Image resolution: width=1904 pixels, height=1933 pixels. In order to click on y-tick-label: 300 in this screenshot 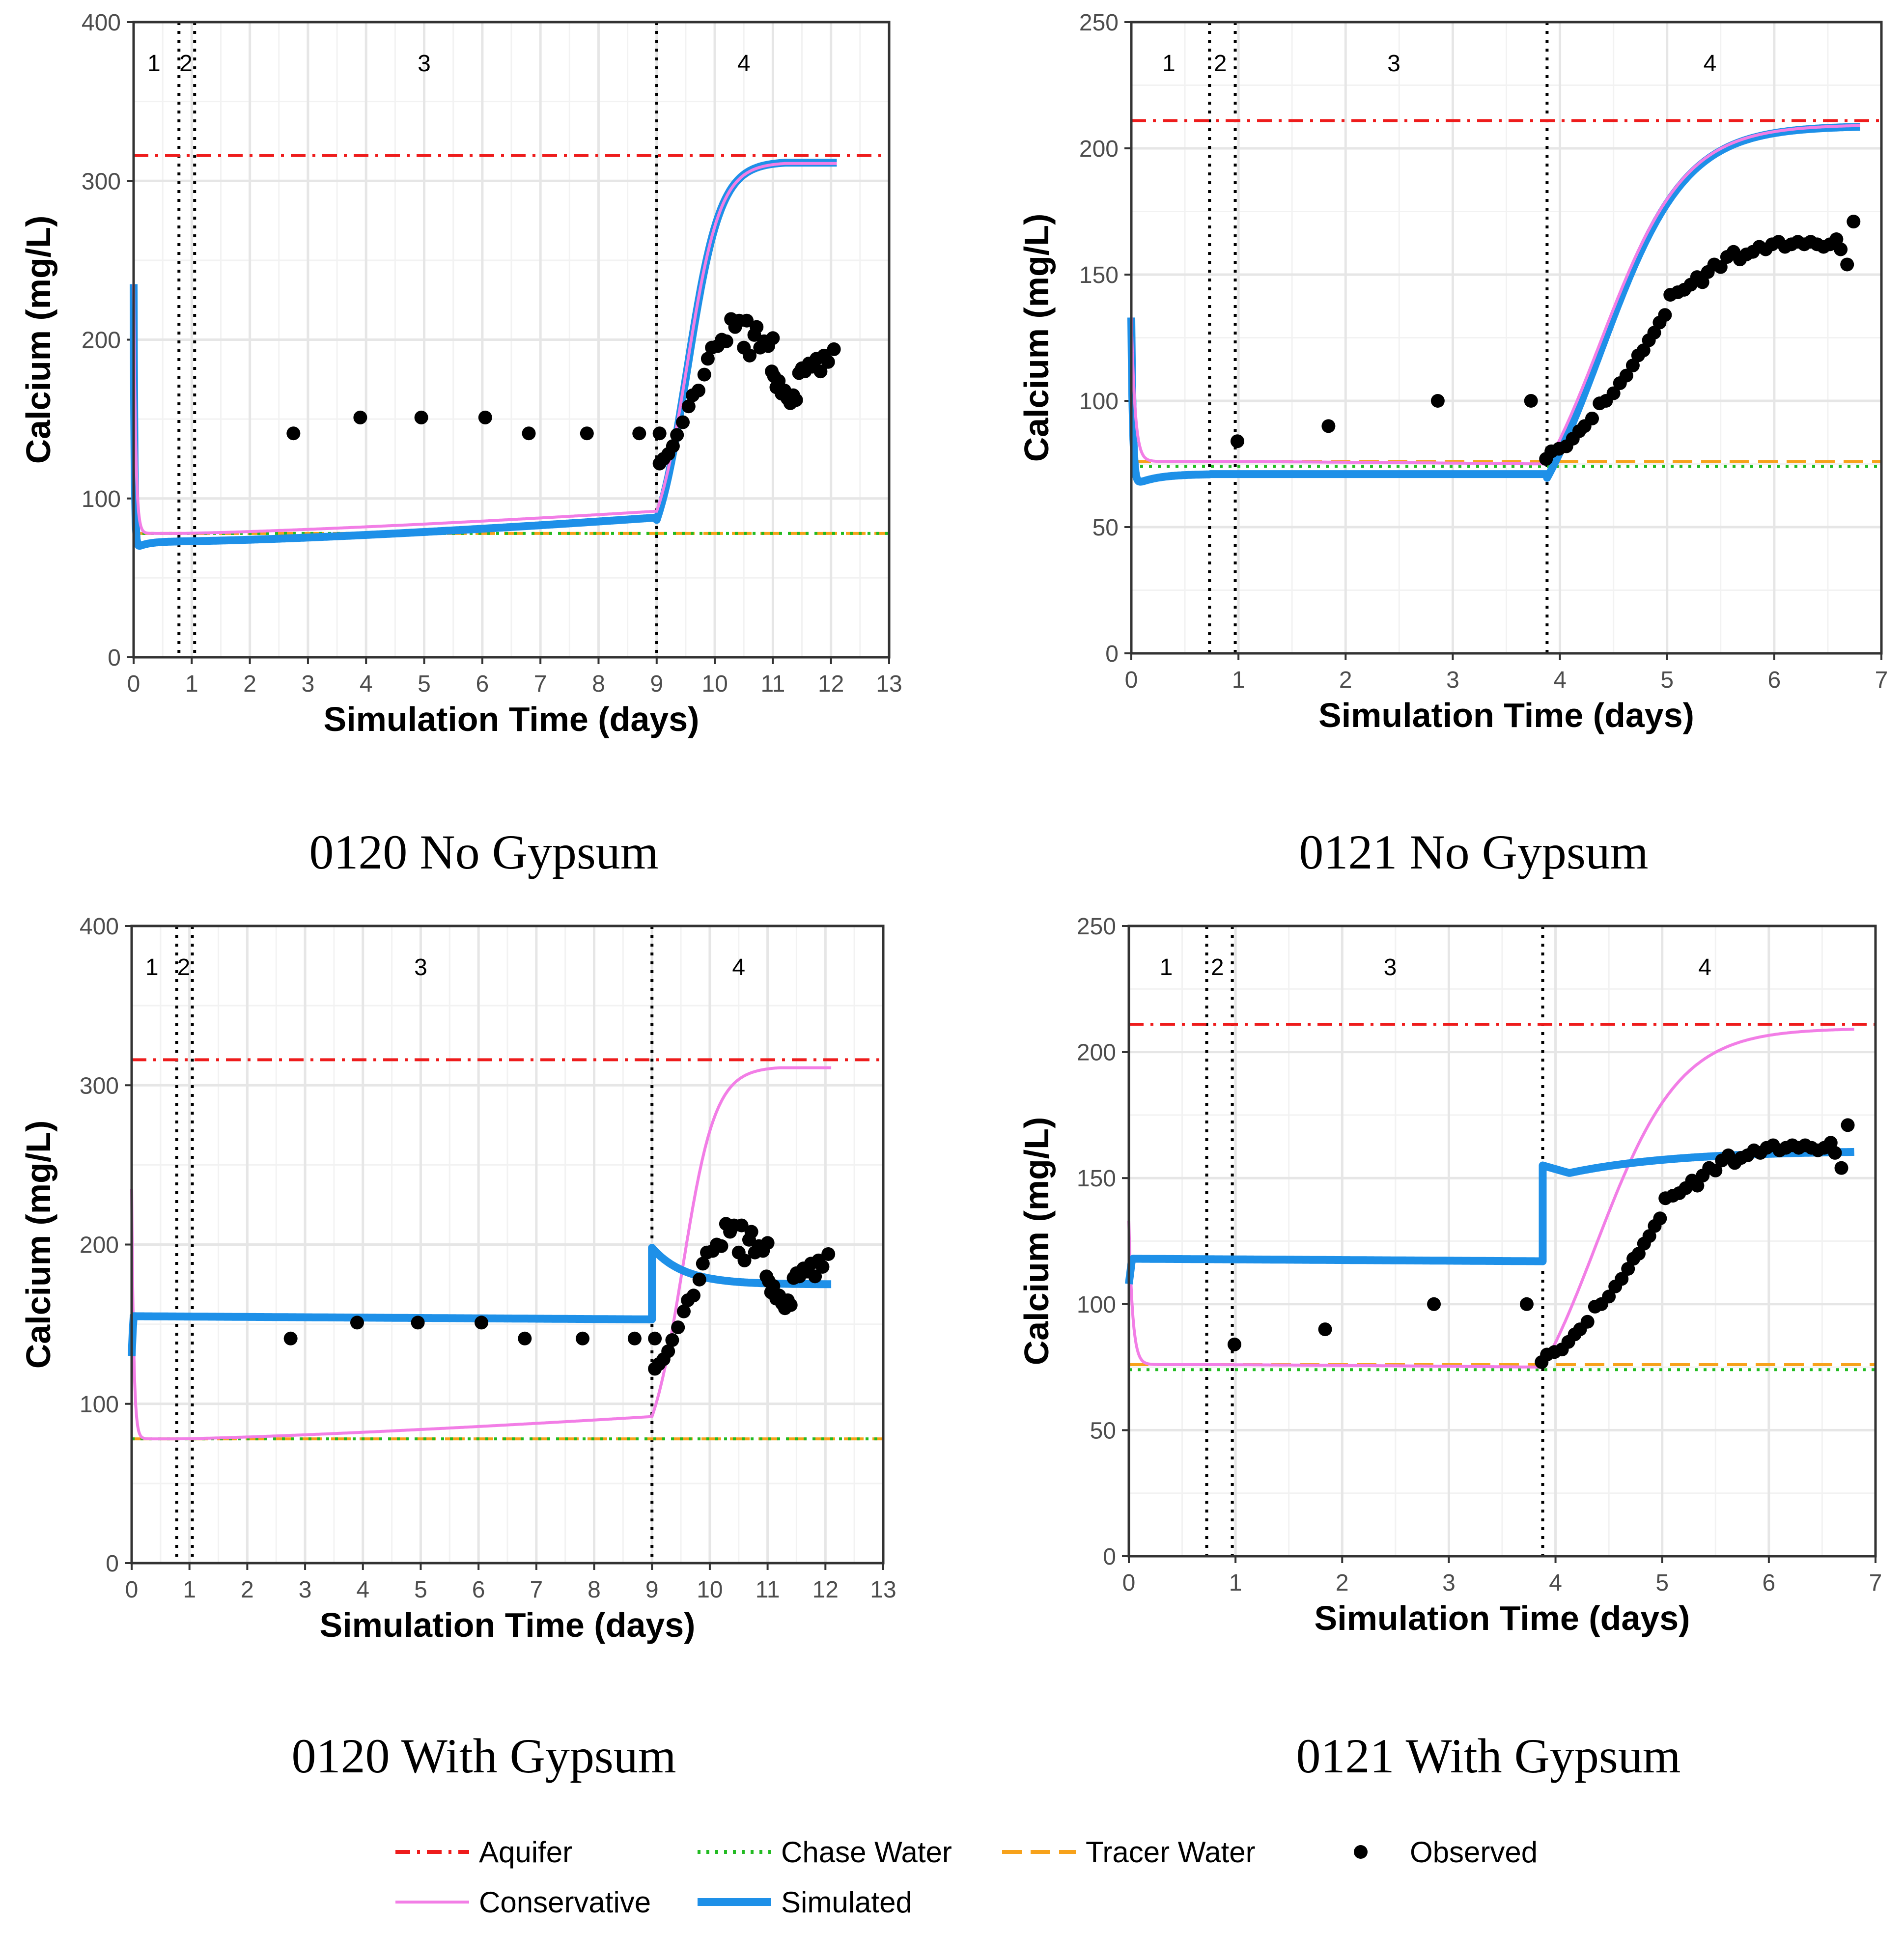, I will do `click(99, 1086)`.